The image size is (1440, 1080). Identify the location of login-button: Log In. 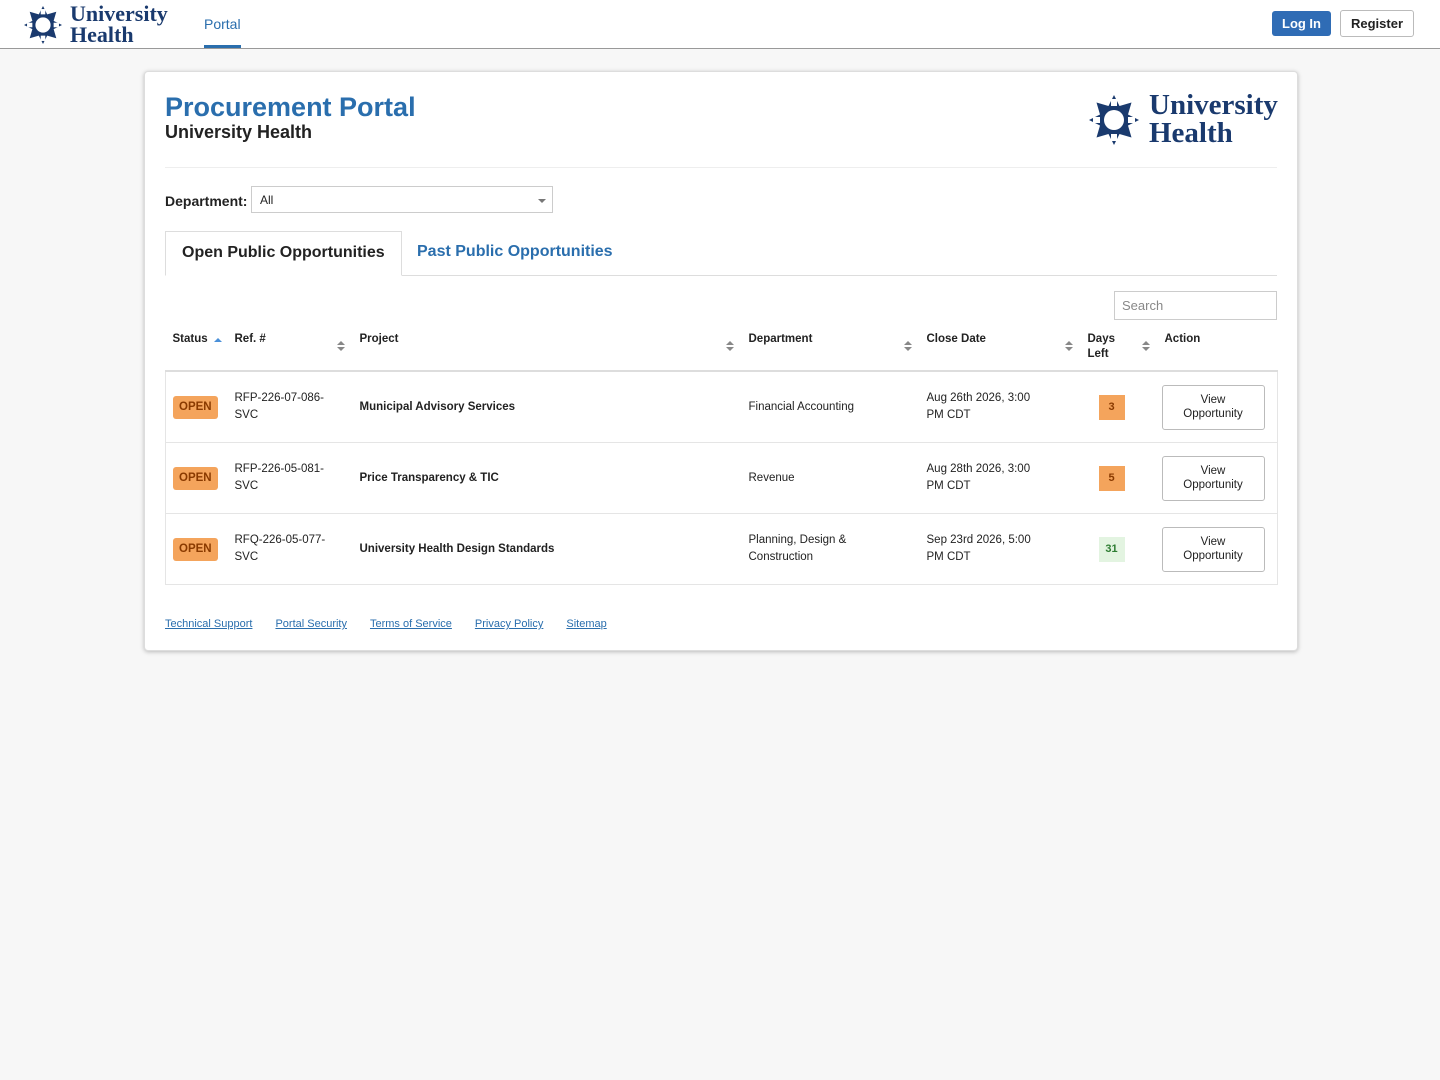
(1301, 23).